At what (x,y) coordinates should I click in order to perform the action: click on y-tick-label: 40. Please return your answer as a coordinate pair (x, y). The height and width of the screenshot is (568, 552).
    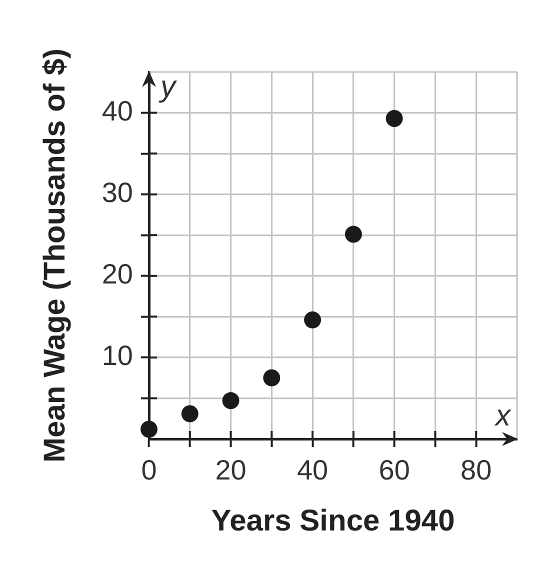
    Looking at the image, I should click on (117, 110).